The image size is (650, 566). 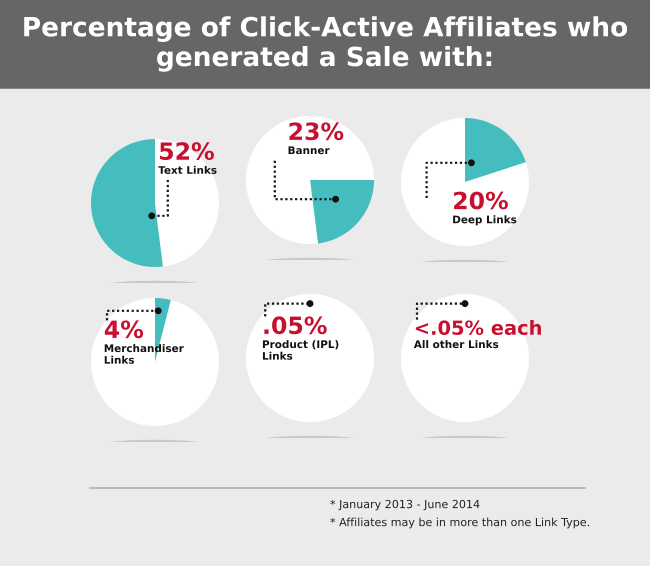 What do you see at coordinates (484, 220) in the screenshot?
I see `slice-label: Deep Links` at bounding box center [484, 220].